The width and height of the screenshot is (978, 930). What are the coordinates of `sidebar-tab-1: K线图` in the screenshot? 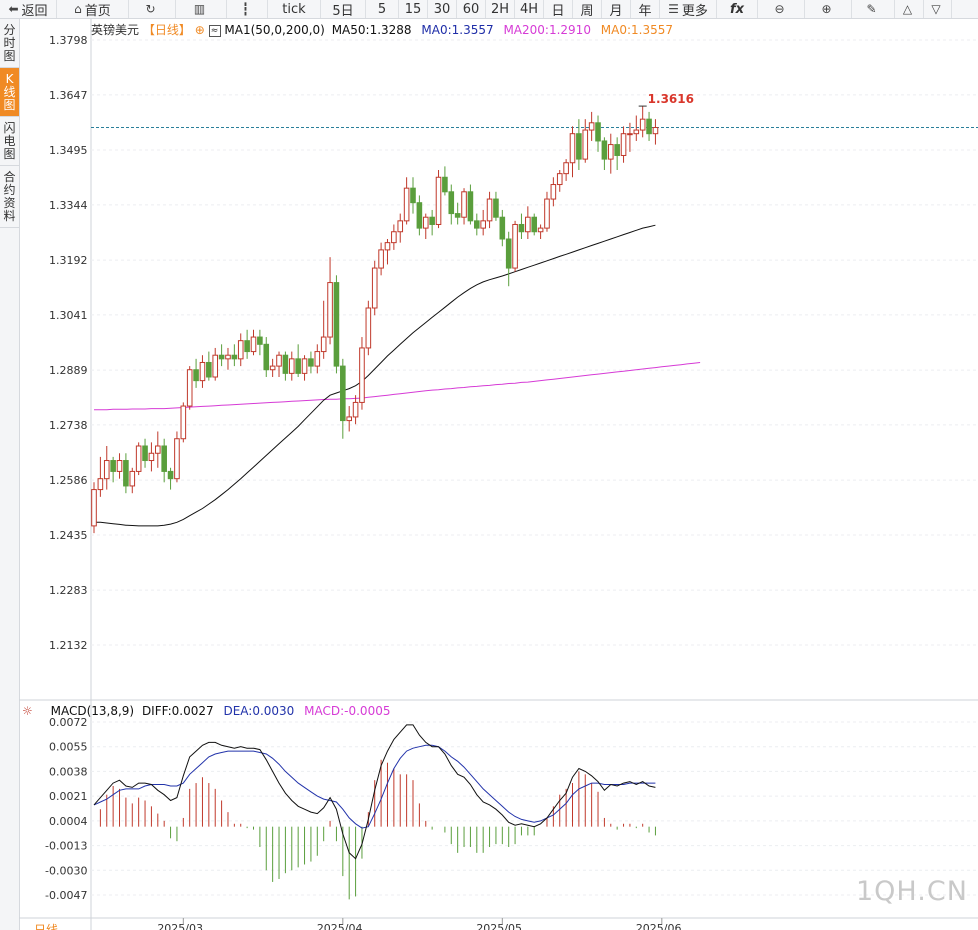 It's located at (9, 92).